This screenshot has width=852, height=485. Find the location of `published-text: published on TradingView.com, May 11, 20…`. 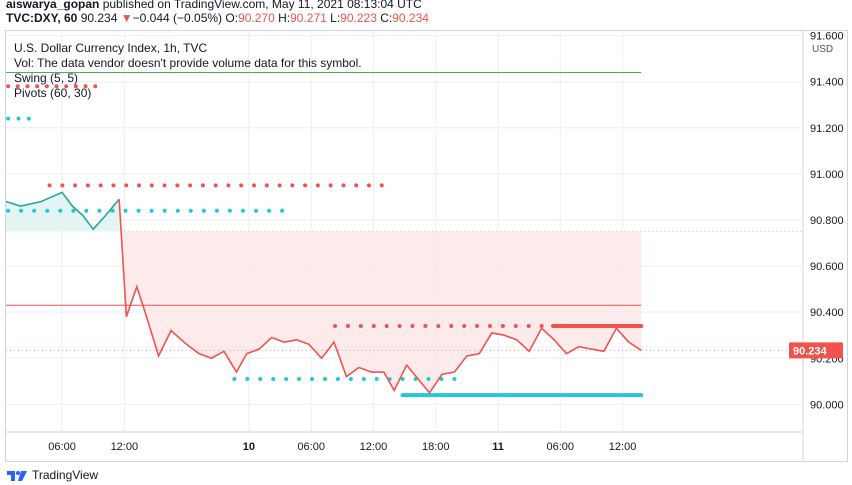

published-text: published on TradingView.com, May 11, 20… is located at coordinates (260, 5).